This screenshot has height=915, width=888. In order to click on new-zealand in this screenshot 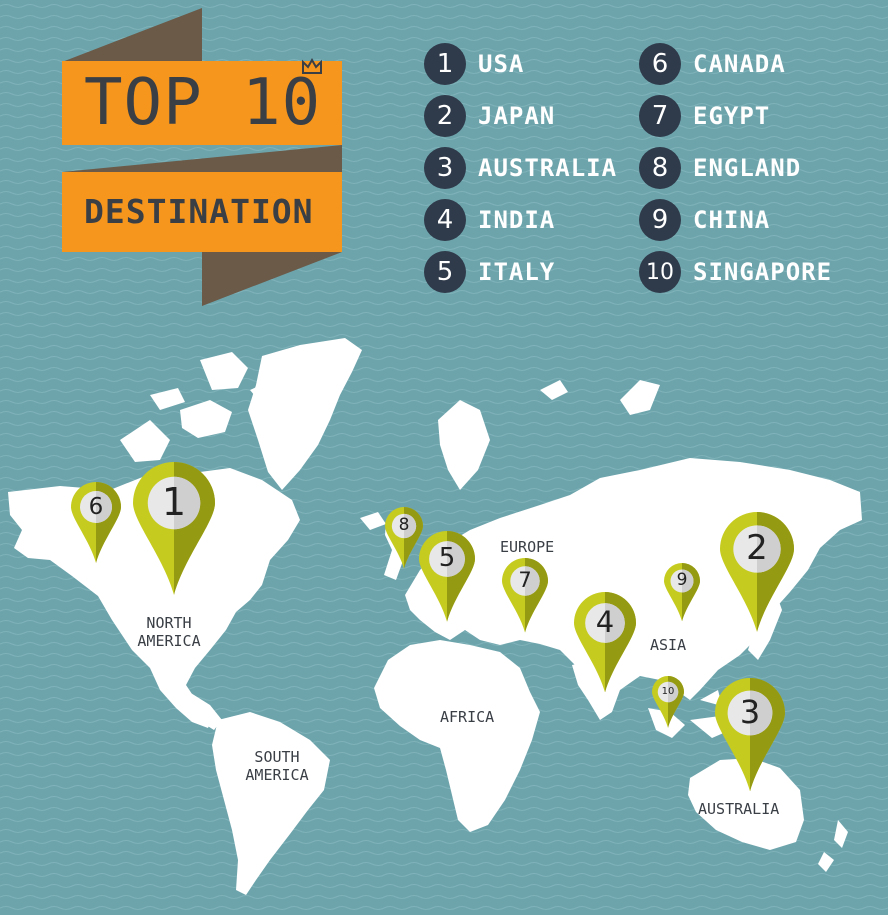, I will do `click(833, 846)`.